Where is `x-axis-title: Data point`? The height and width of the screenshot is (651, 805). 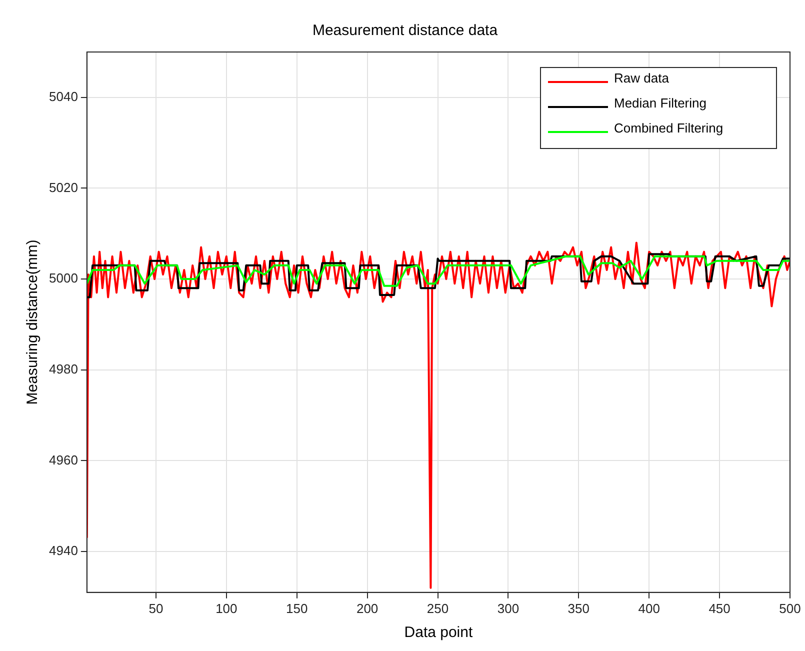
x-axis-title: Data point is located at coordinates (439, 633).